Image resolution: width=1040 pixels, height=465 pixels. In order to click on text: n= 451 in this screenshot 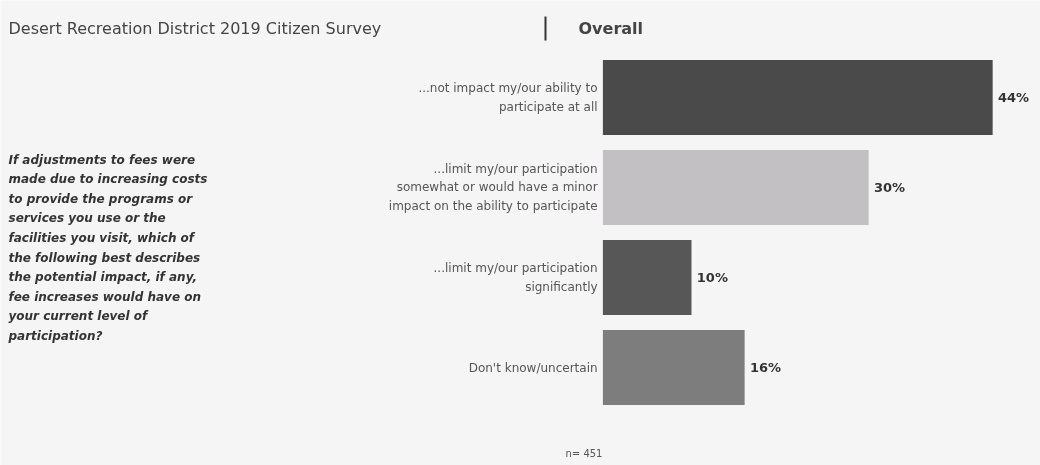, I will do `click(584, 453)`.